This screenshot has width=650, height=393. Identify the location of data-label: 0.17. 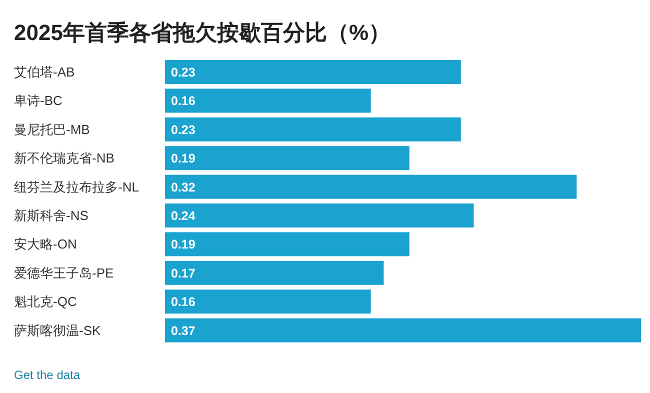
(183, 273).